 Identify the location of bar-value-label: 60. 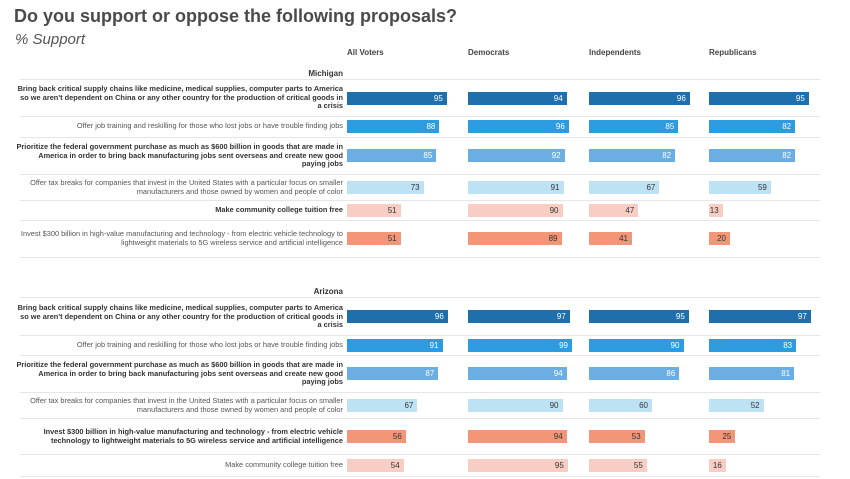
(643, 405).